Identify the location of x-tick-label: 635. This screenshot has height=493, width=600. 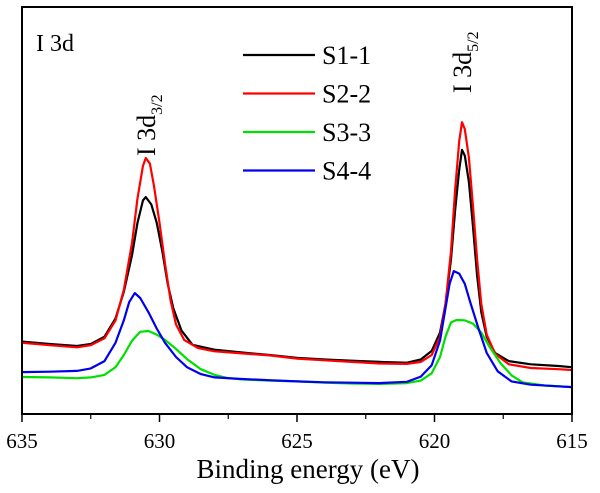
(22, 441).